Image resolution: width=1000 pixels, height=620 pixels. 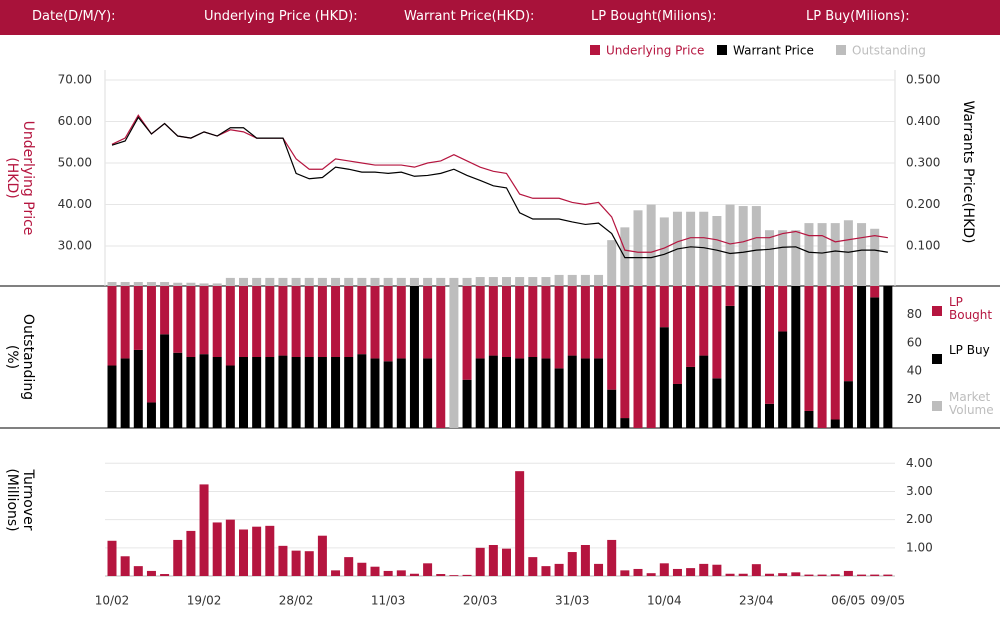 What do you see at coordinates (923, 246) in the screenshot?
I see `y2-tick-label: 0.100` at bounding box center [923, 246].